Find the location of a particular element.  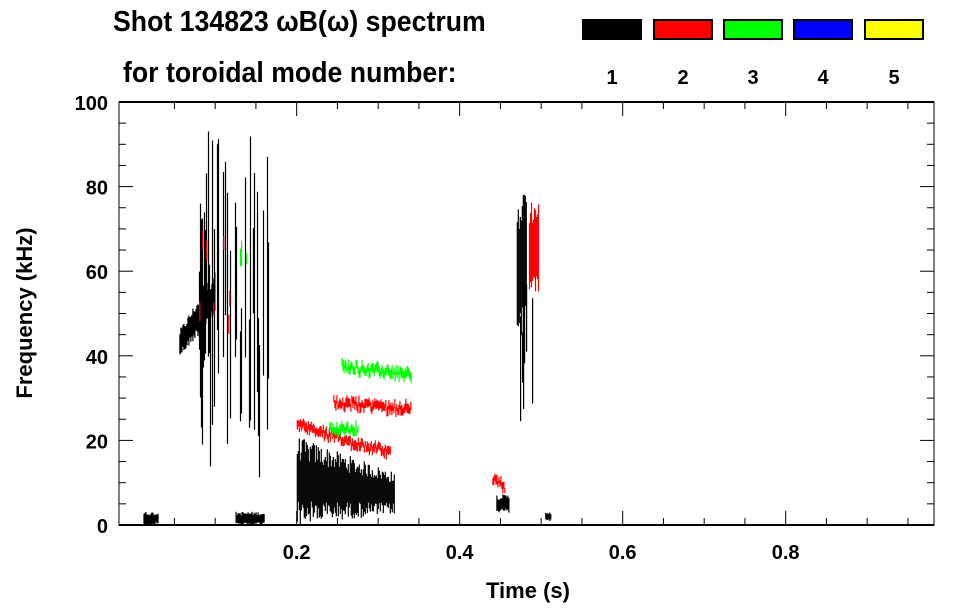

y-tick-label: 0 is located at coordinates (102, 527).